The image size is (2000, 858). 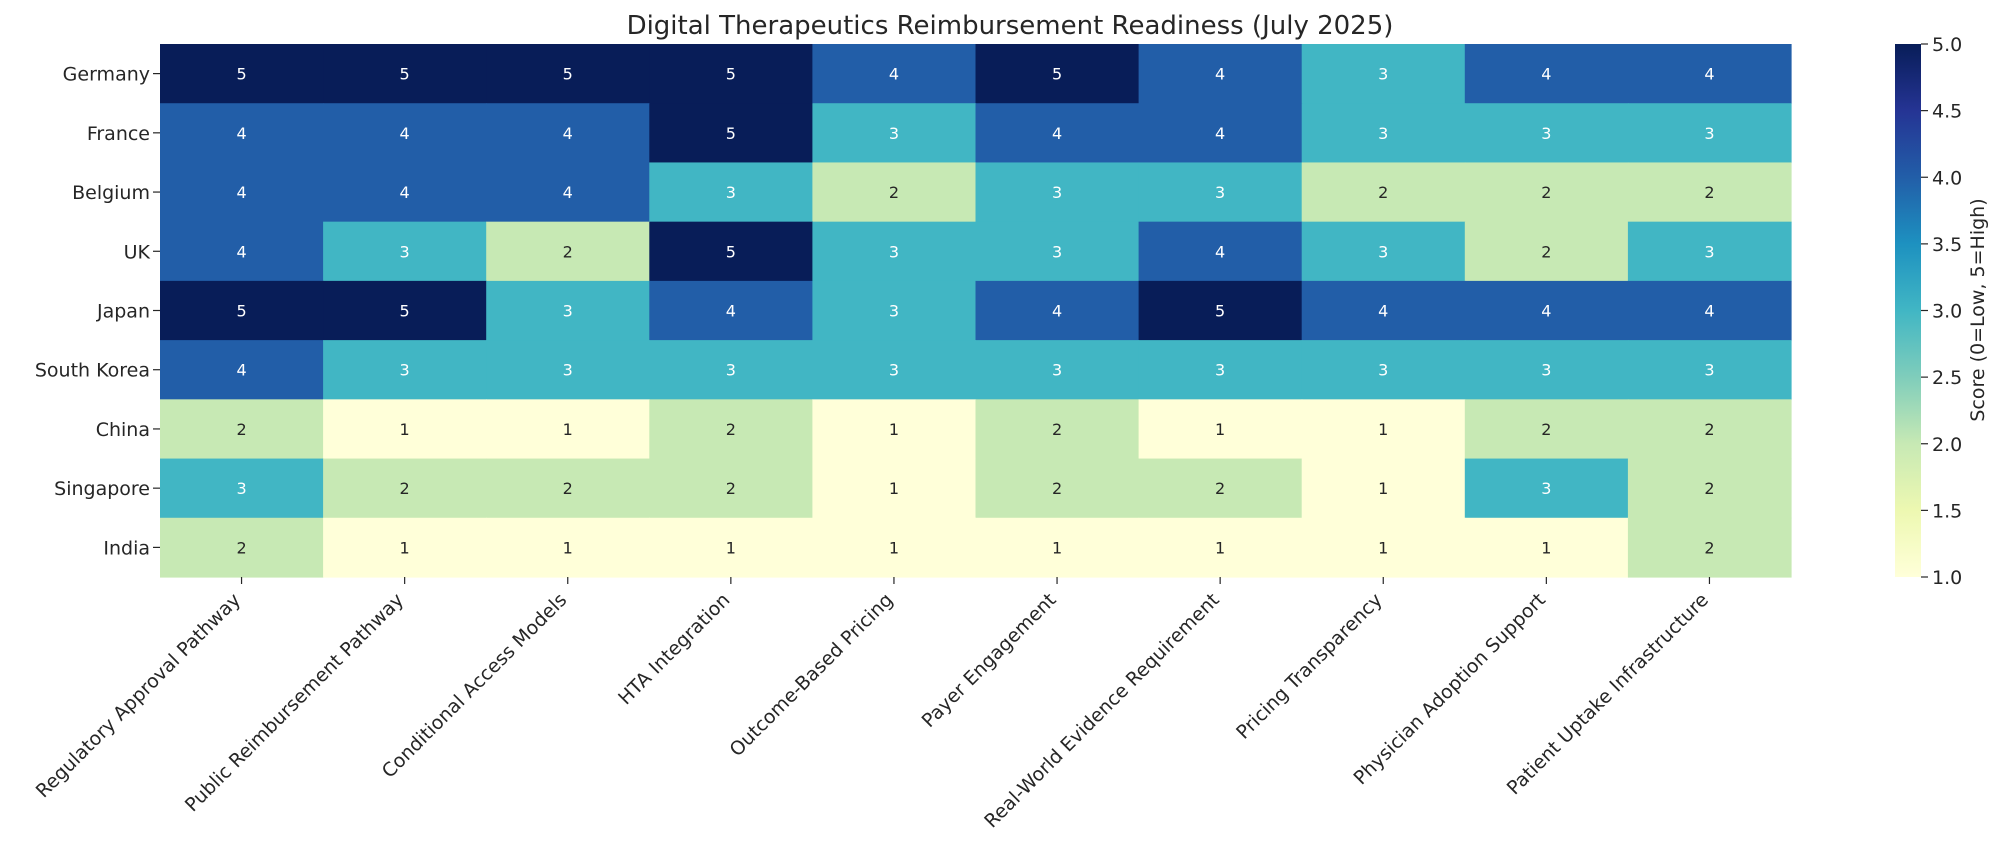 What do you see at coordinates (1947, 378) in the screenshot?
I see `colorbar-tick-label: 2.5` at bounding box center [1947, 378].